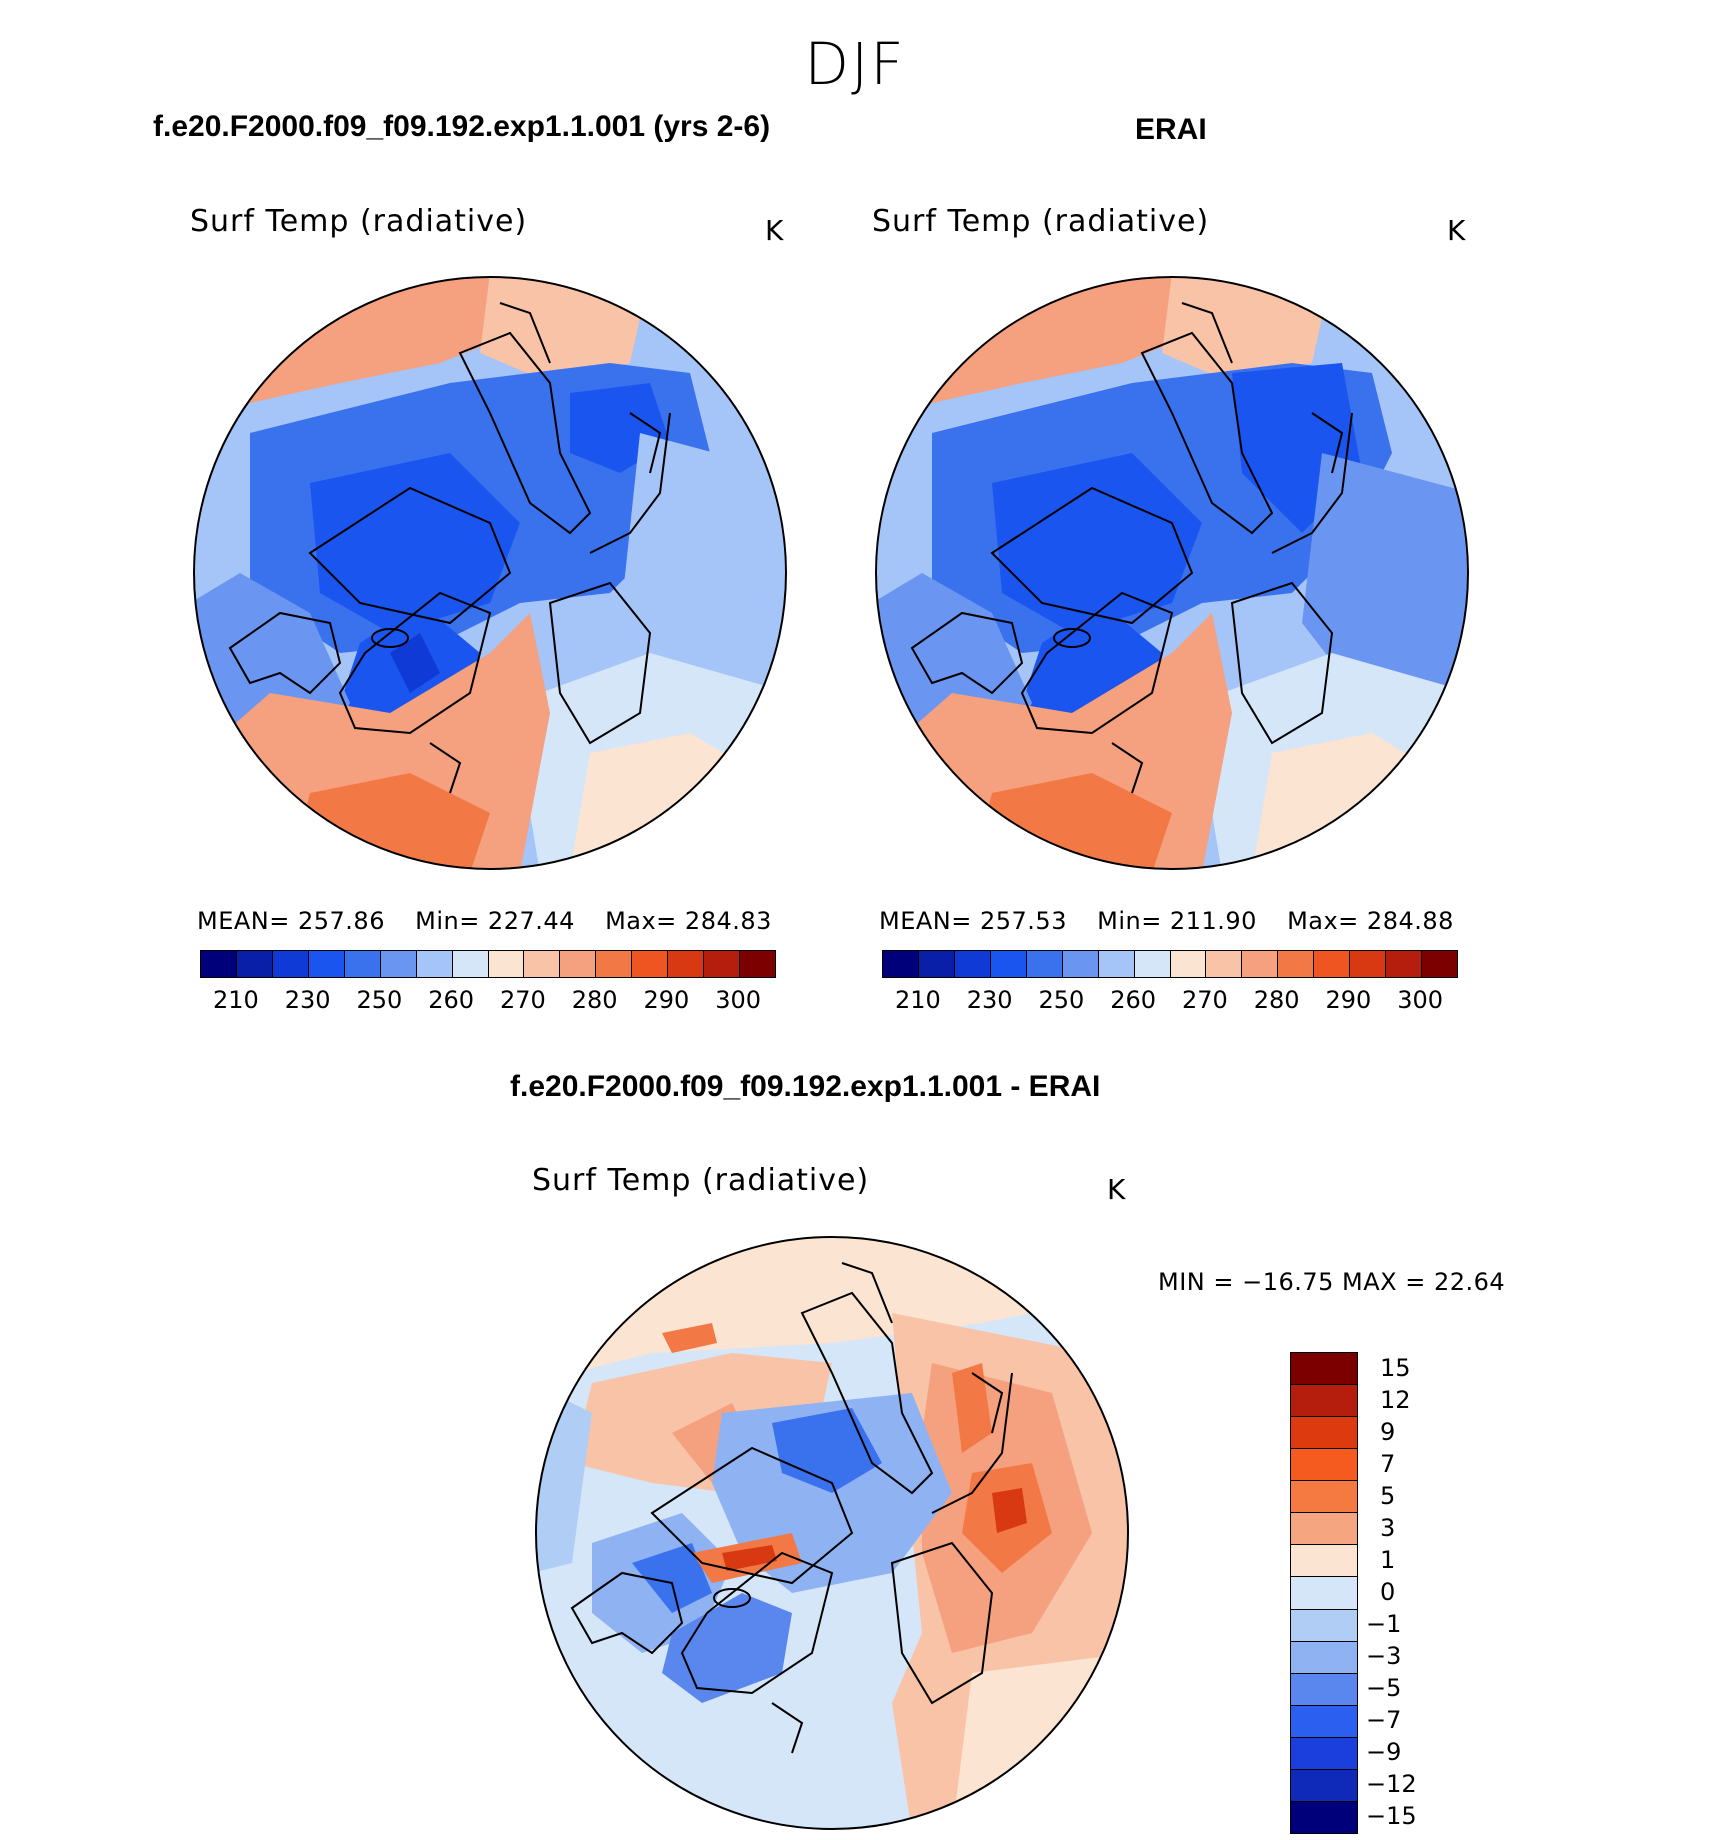  I want to click on diff-colorbar-tick-label: −9, so click(1384, 1752).